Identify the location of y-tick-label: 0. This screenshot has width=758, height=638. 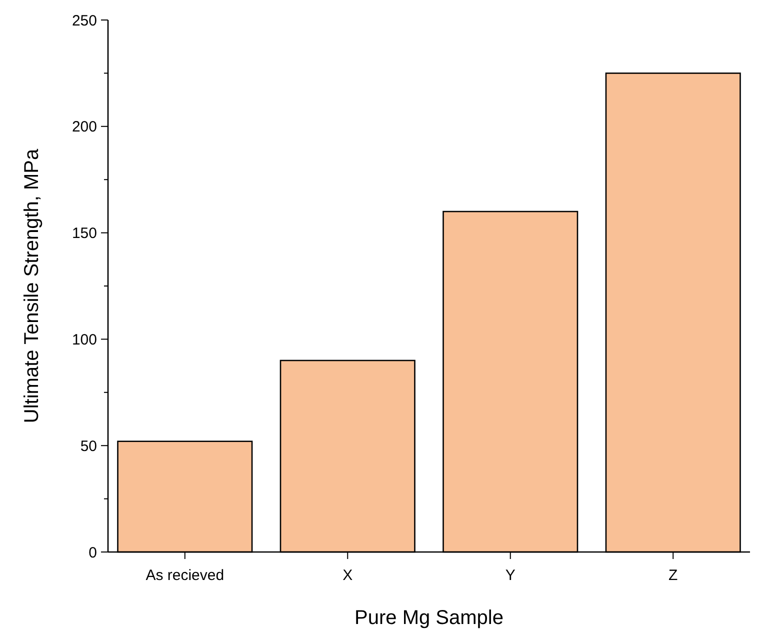
(92, 553).